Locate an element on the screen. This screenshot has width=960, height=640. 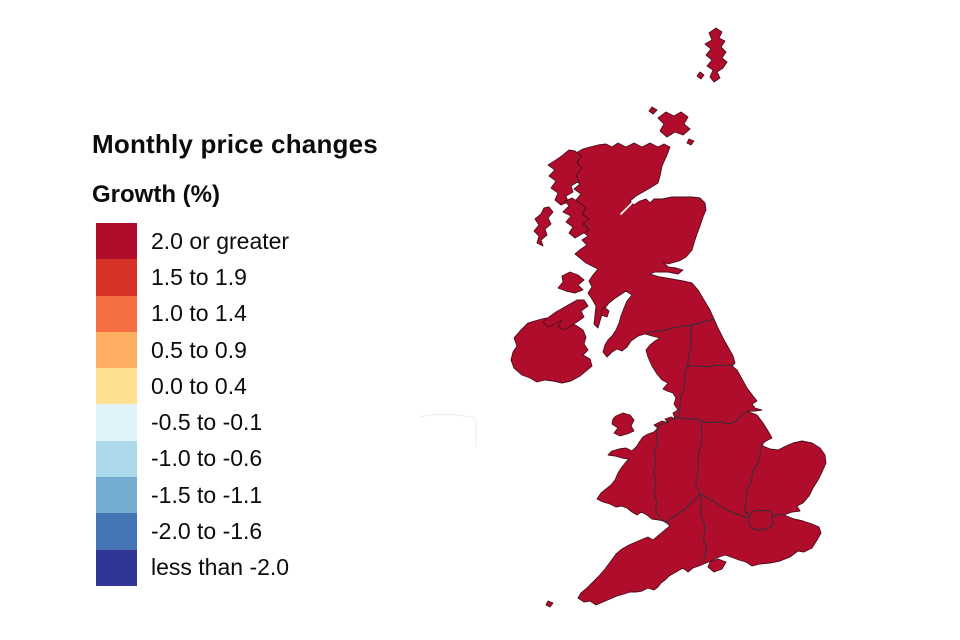
region-boundaries is located at coordinates (715, 440).